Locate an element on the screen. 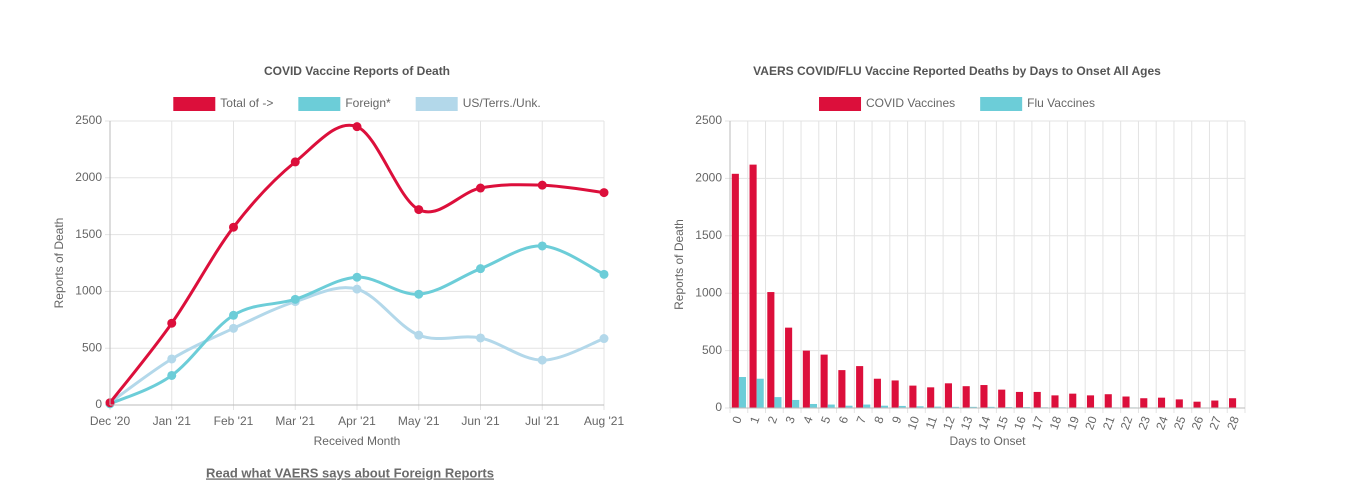 The height and width of the screenshot is (497, 1369). x-tick-label: 2 is located at coordinates (773, 419).